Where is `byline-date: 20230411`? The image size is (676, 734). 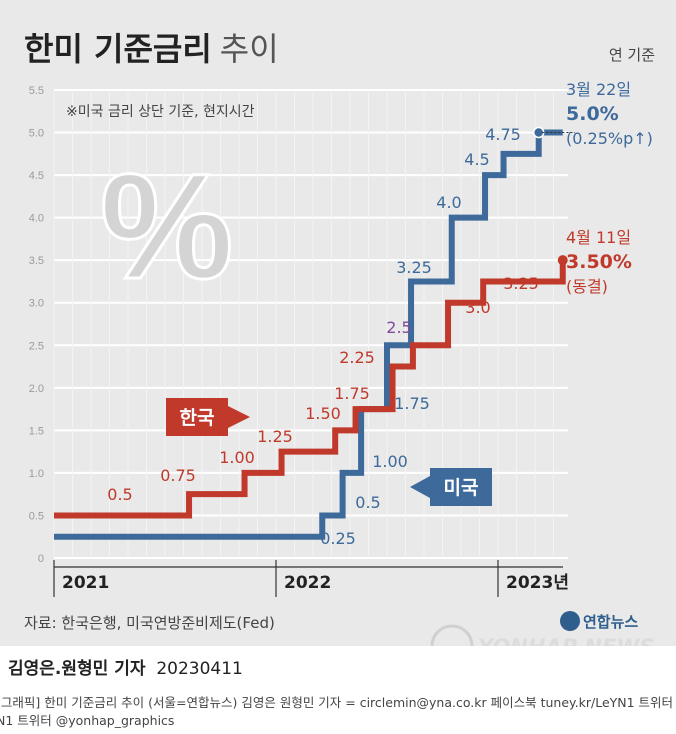 byline-date: 20230411 is located at coordinates (199, 669).